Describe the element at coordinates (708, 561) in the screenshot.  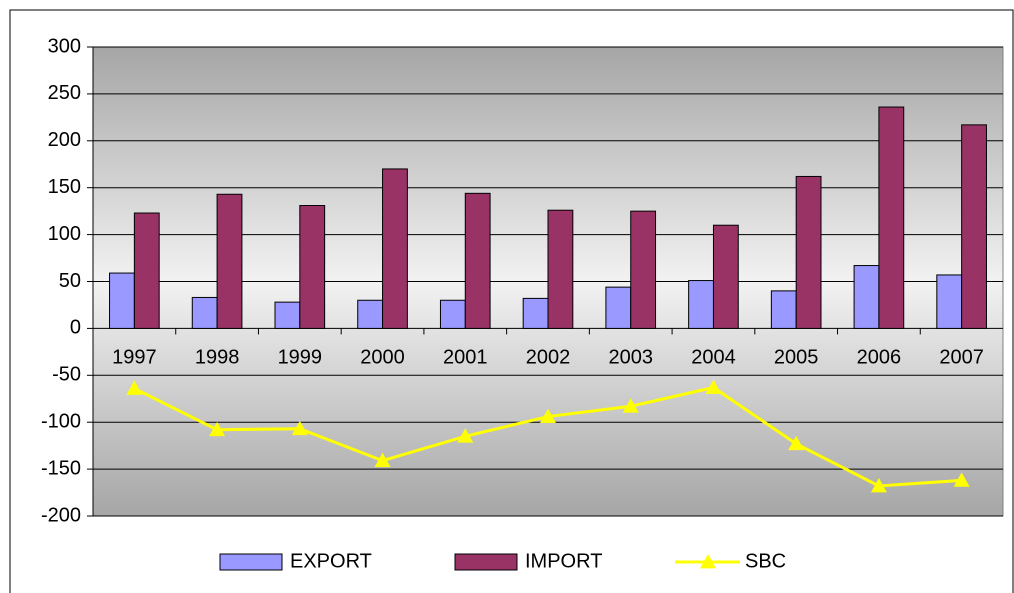
I see `legend-marker` at that location.